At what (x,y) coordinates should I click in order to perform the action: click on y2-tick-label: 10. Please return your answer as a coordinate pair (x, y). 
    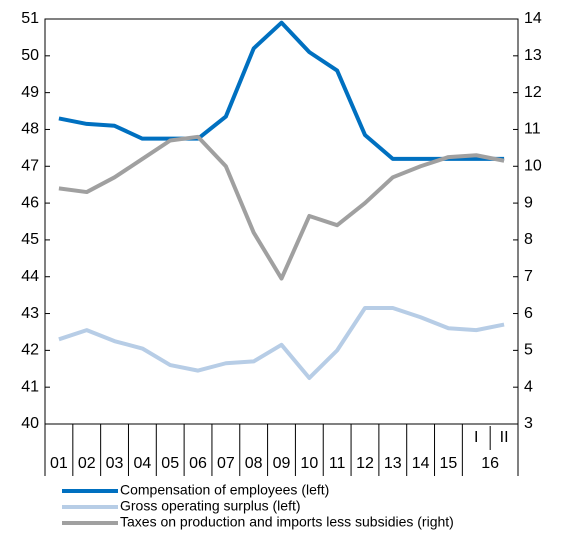
    Looking at the image, I should click on (533, 165).